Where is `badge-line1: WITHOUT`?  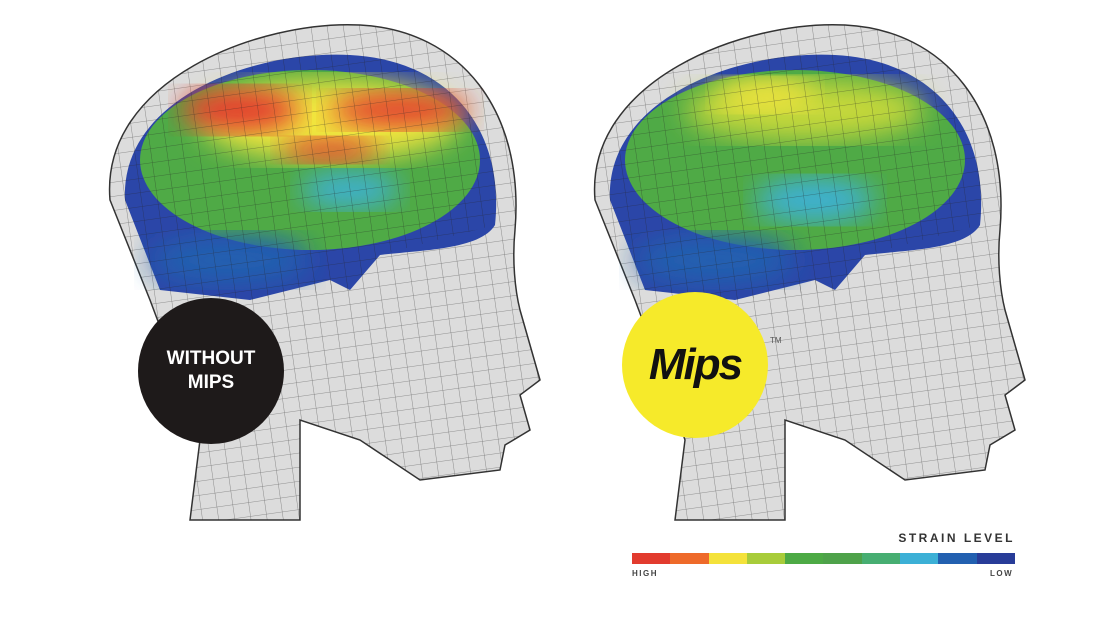 badge-line1: WITHOUT is located at coordinates (211, 358).